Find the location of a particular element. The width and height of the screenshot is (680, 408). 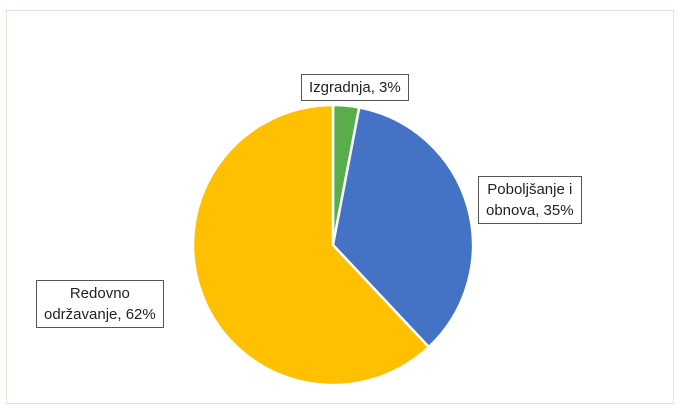

label-redovno-line-1: Redovno is located at coordinates (99, 293).